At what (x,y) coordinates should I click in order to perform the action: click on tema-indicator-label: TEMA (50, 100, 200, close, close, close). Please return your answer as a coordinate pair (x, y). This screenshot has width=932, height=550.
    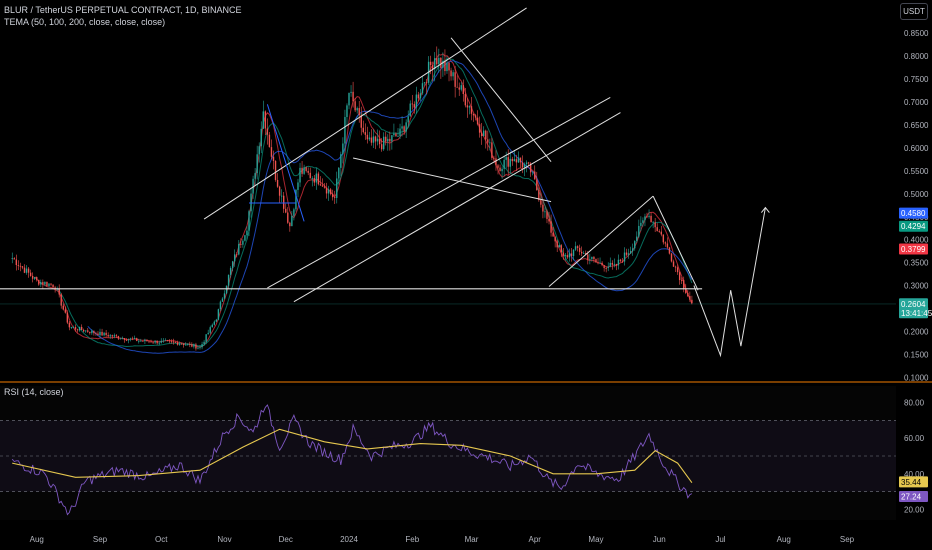
    Looking at the image, I should click on (85, 22).